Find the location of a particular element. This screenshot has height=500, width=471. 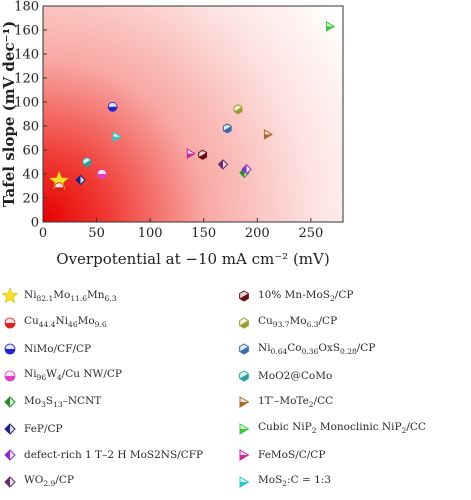

legend-item: MoS2:C = 1:3 is located at coordinates (283, 482).